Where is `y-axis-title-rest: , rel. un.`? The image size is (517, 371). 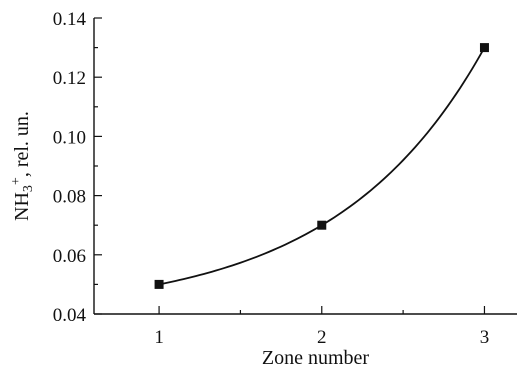
y-axis-title-rest: , rel. un. is located at coordinates (22, 144).